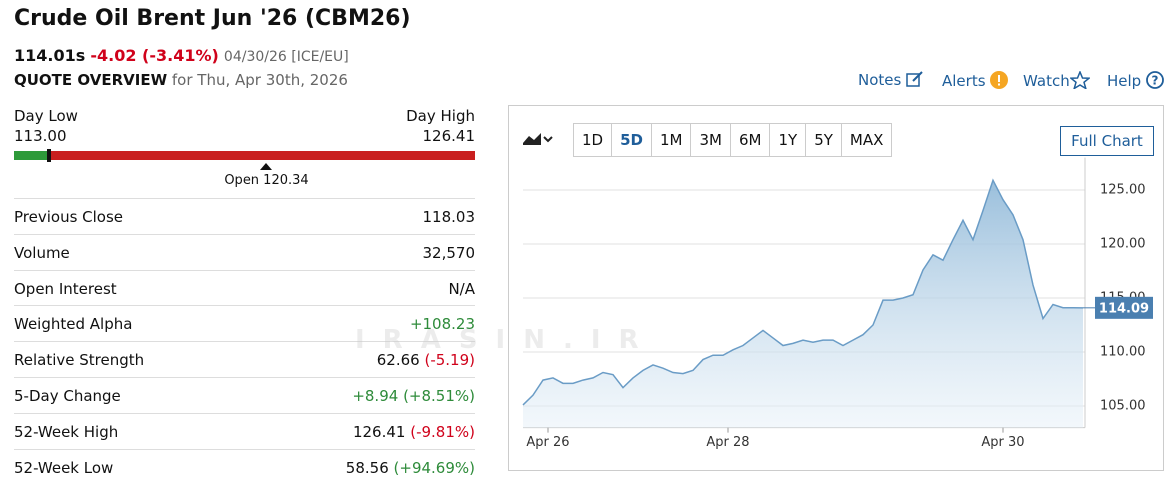 The image size is (1164, 486). I want to click on period-button: 5D, so click(631, 140).